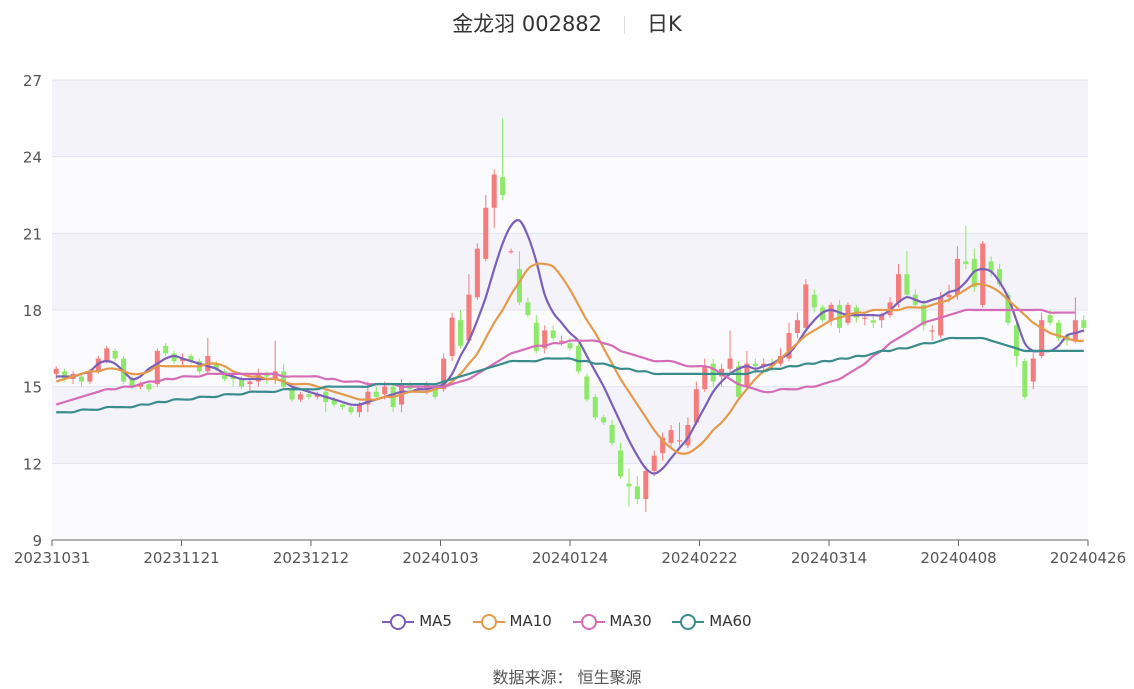  I want to click on legend-label-ma5: MA5, so click(435, 621).